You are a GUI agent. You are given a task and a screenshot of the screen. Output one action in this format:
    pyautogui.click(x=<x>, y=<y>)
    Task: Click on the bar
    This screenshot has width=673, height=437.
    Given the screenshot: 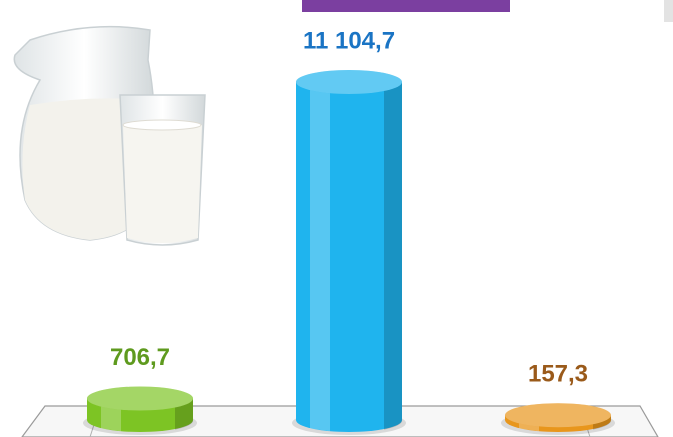 What is the action you would take?
    pyautogui.click(x=349, y=257)
    